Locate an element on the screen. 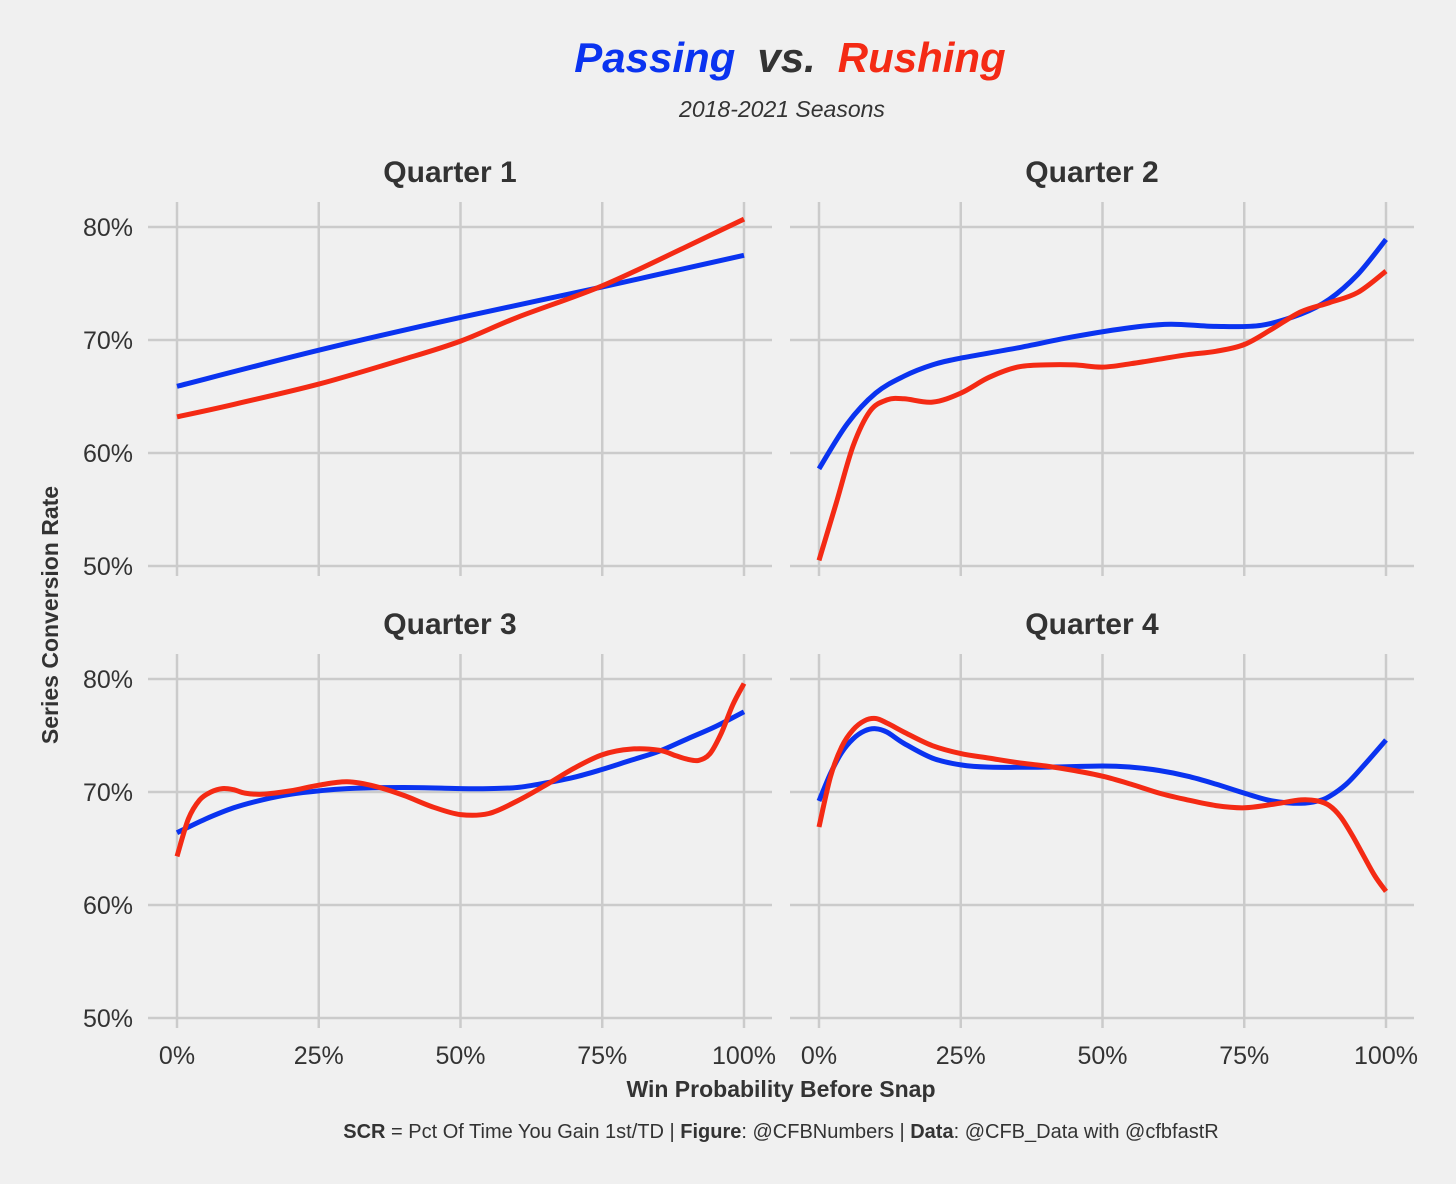 The image size is (1456, 1184). title-passing: Passing is located at coordinates (654, 57).